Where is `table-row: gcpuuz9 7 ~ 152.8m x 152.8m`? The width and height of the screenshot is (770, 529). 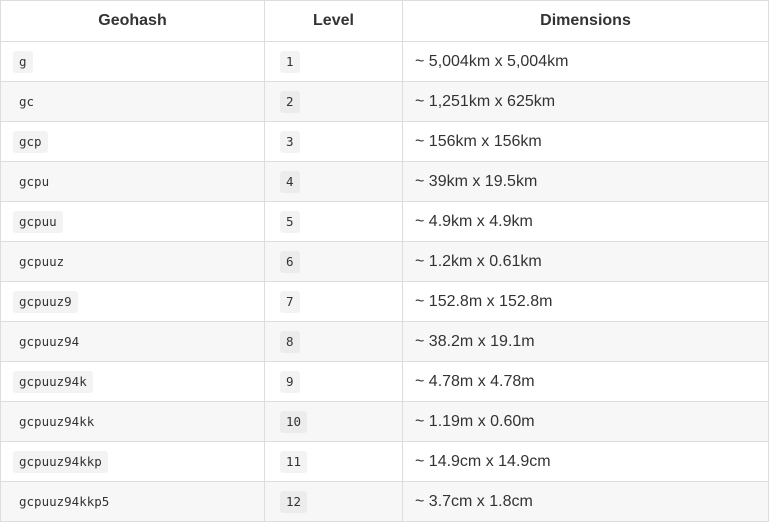
table-row: gcpuuz9 7 ~ 152.8m x 152.8m is located at coordinates (384, 301).